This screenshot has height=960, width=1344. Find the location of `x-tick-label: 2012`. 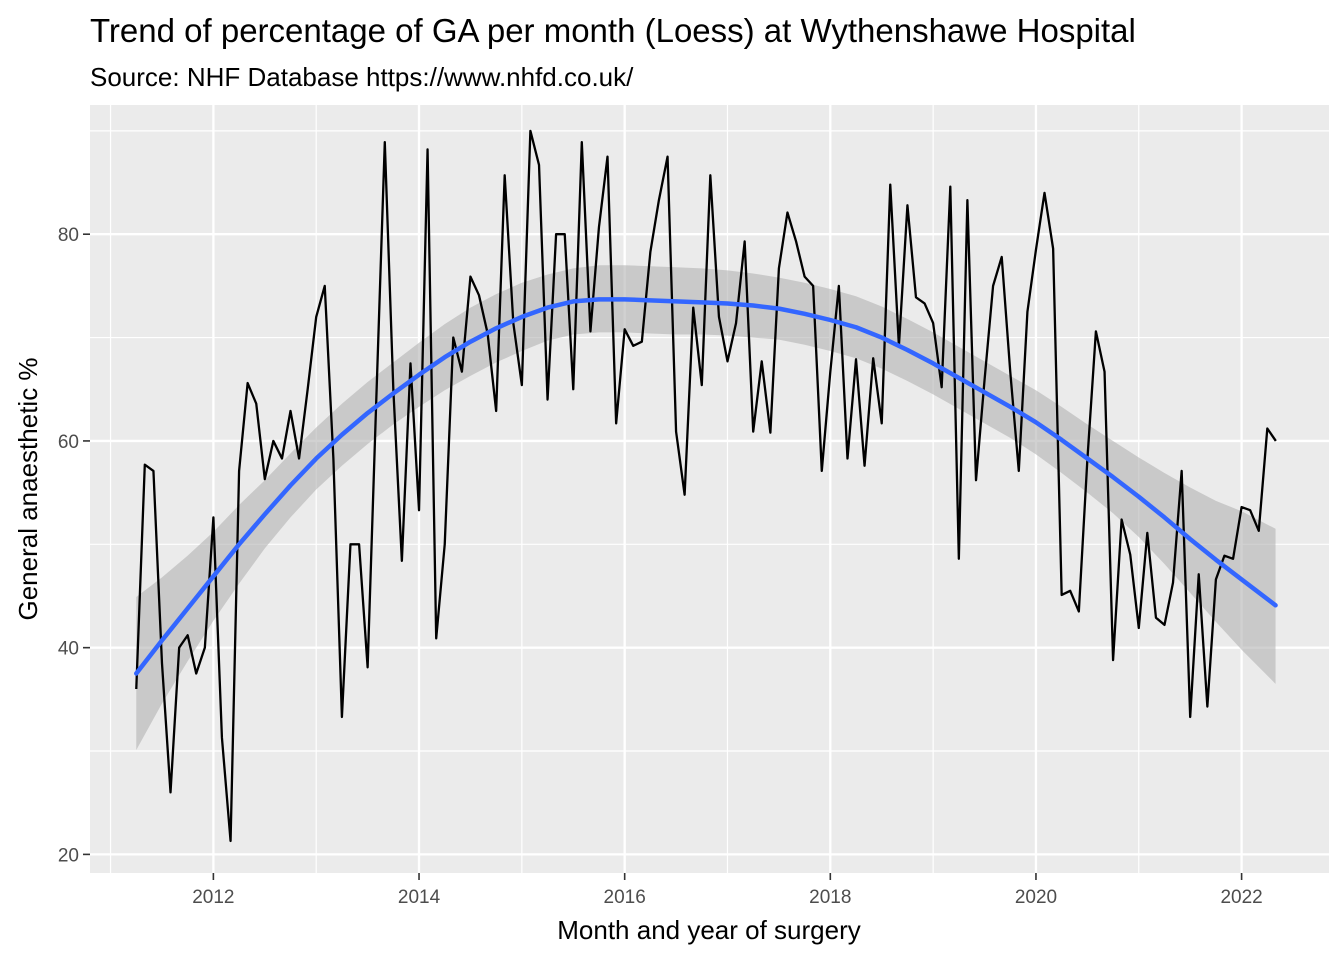

x-tick-label: 2012 is located at coordinates (213, 897).